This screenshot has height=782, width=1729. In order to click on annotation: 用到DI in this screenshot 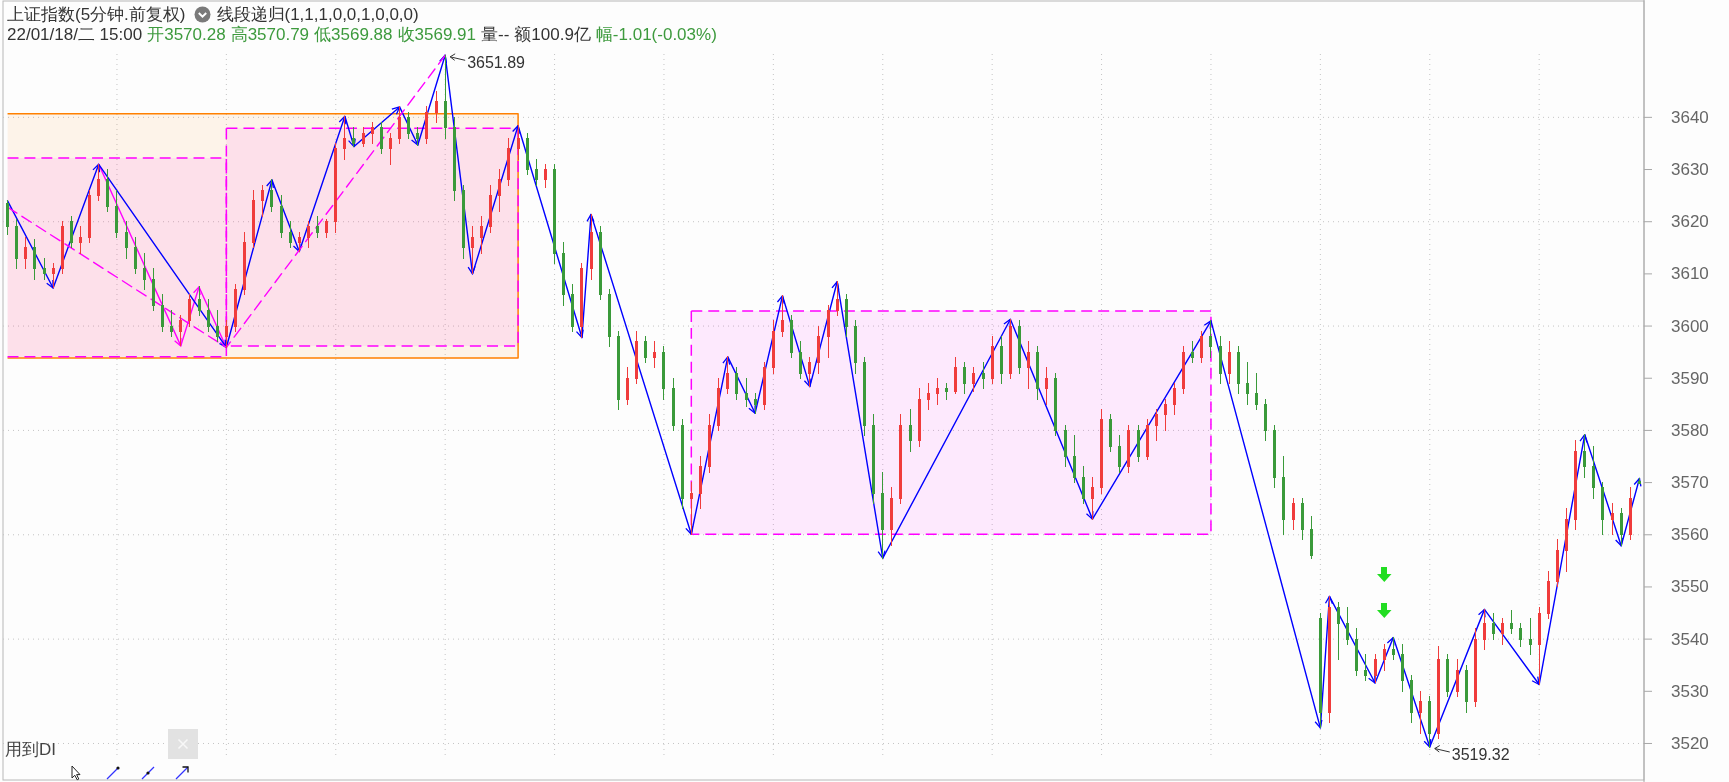, I will do `click(30, 750)`.